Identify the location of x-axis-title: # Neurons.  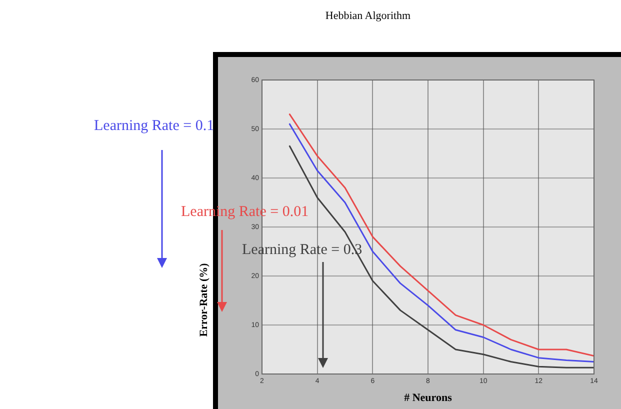
(428, 398).